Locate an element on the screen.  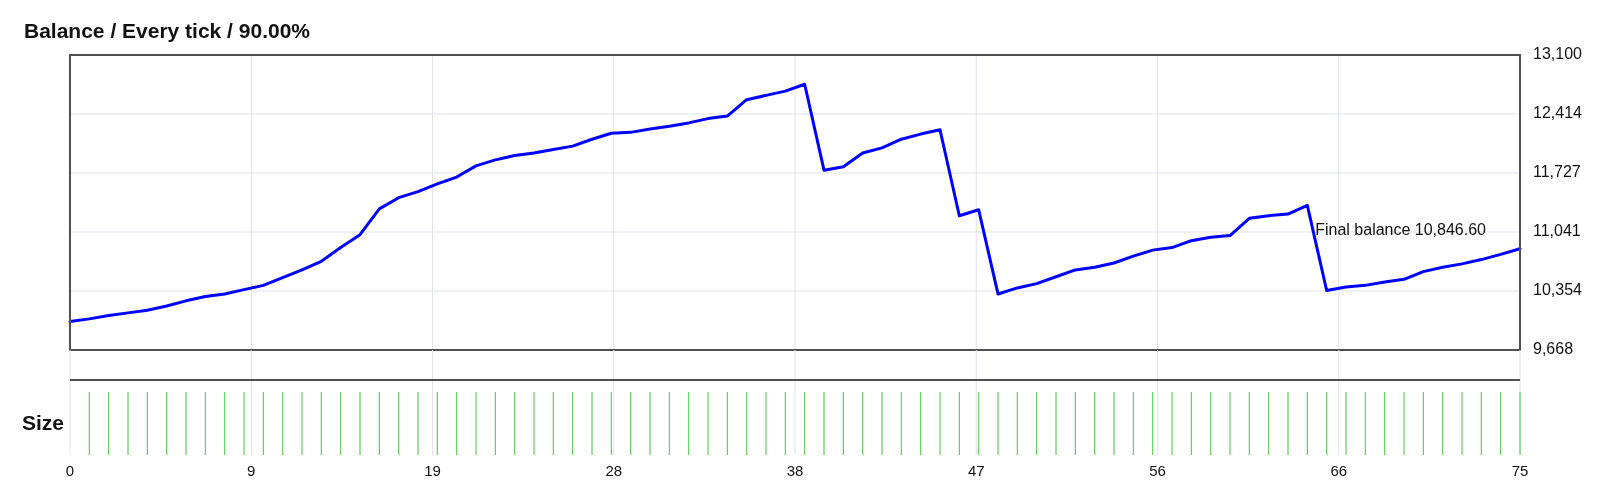
x-tick-label: 0 is located at coordinates (70, 470).